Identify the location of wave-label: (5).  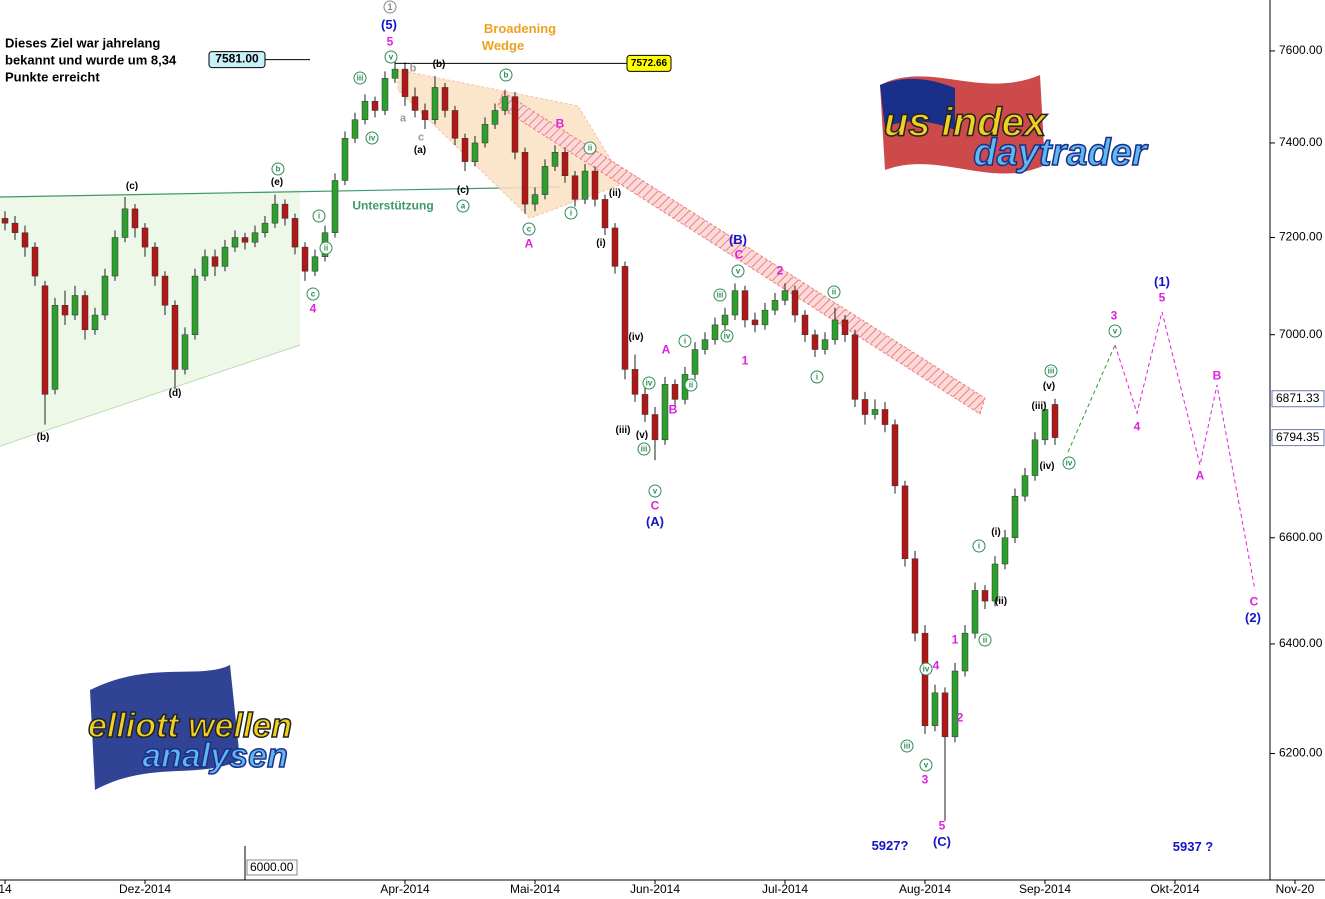
(389, 24).